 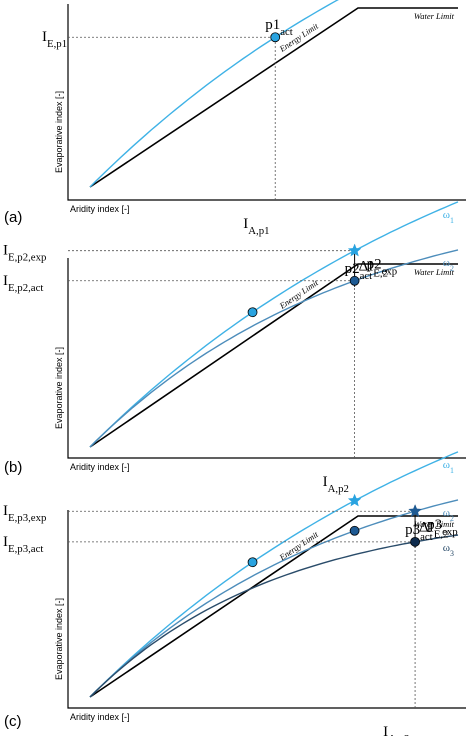 What do you see at coordinates (448, 550) in the screenshot?
I see `omega-label-3: ω3` at bounding box center [448, 550].